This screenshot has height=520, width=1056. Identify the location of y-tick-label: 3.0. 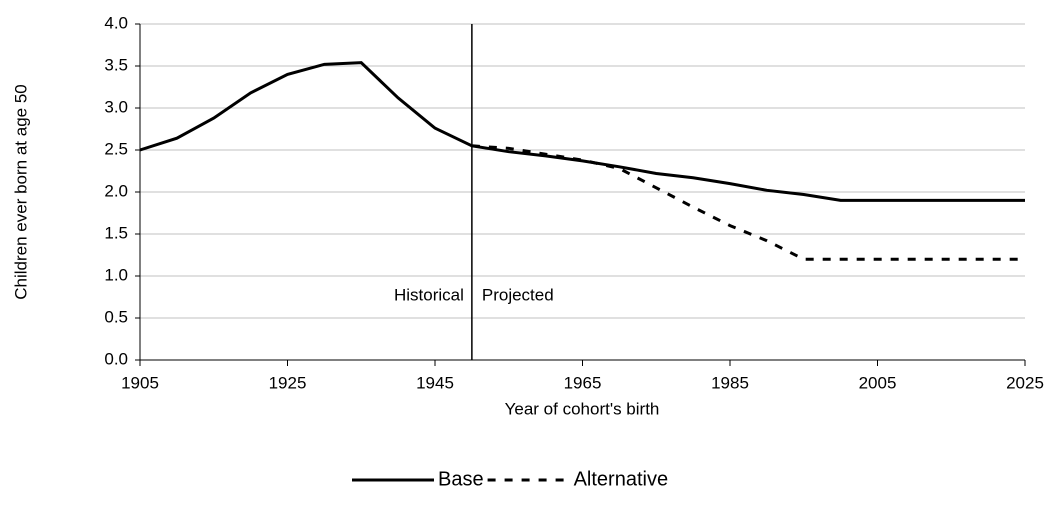
(116, 106).